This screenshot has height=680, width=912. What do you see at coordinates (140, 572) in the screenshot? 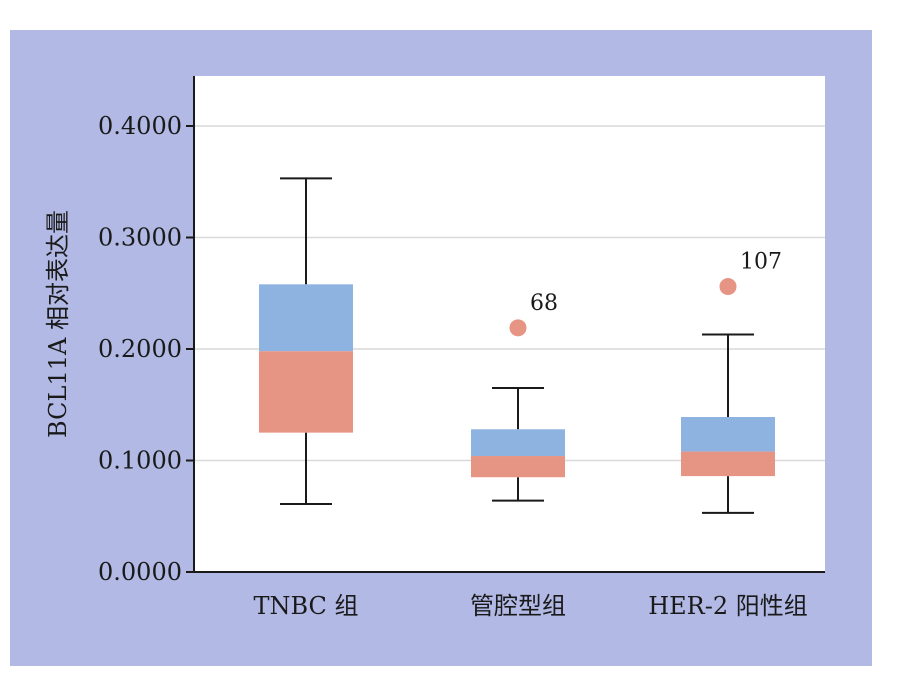
I see `y-tick-label: 0.0000` at bounding box center [140, 572].